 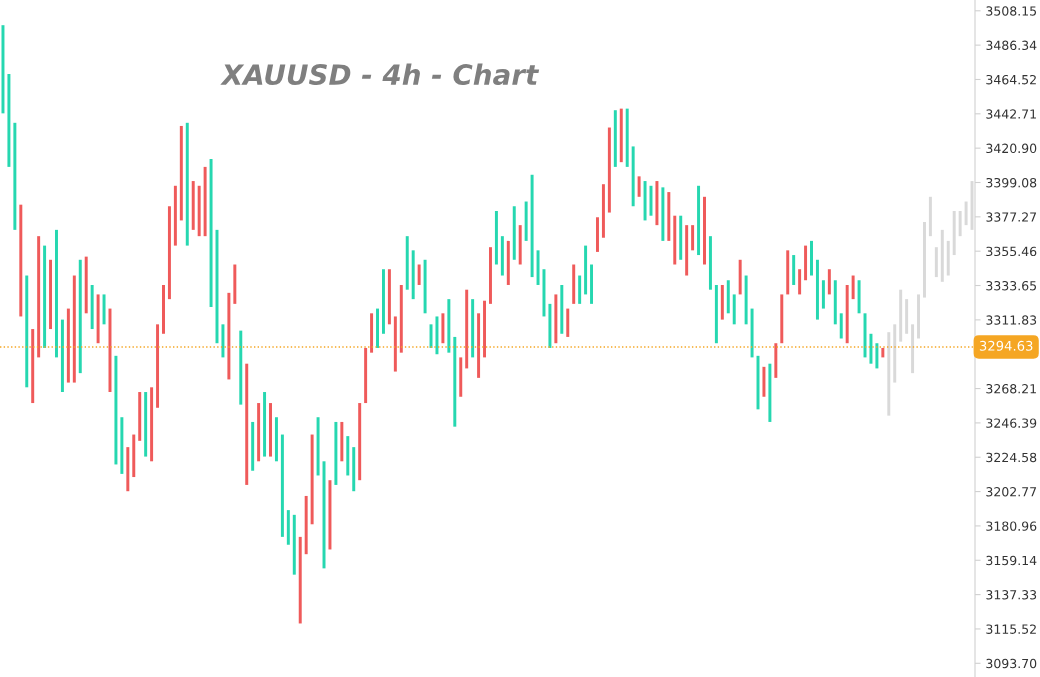 What do you see at coordinates (1011, 11) in the screenshot?
I see `y-tick-label: 3508.15` at bounding box center [1011, 11].